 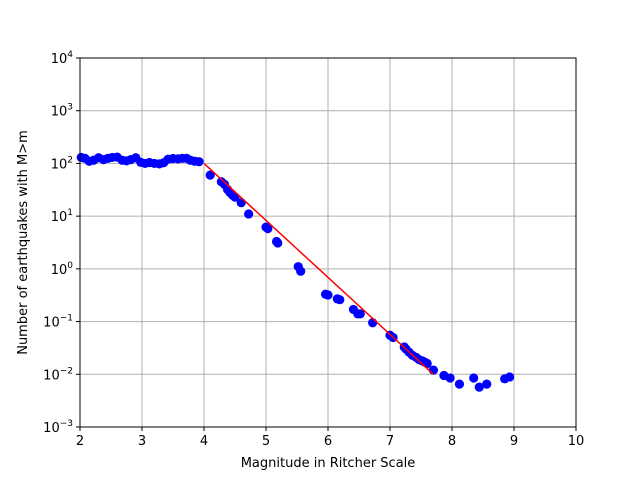 What do you see at coordinates (66, 424) in the screenshot?
I see `y-tick-exponent: −3` at bounding box center [66, 424].